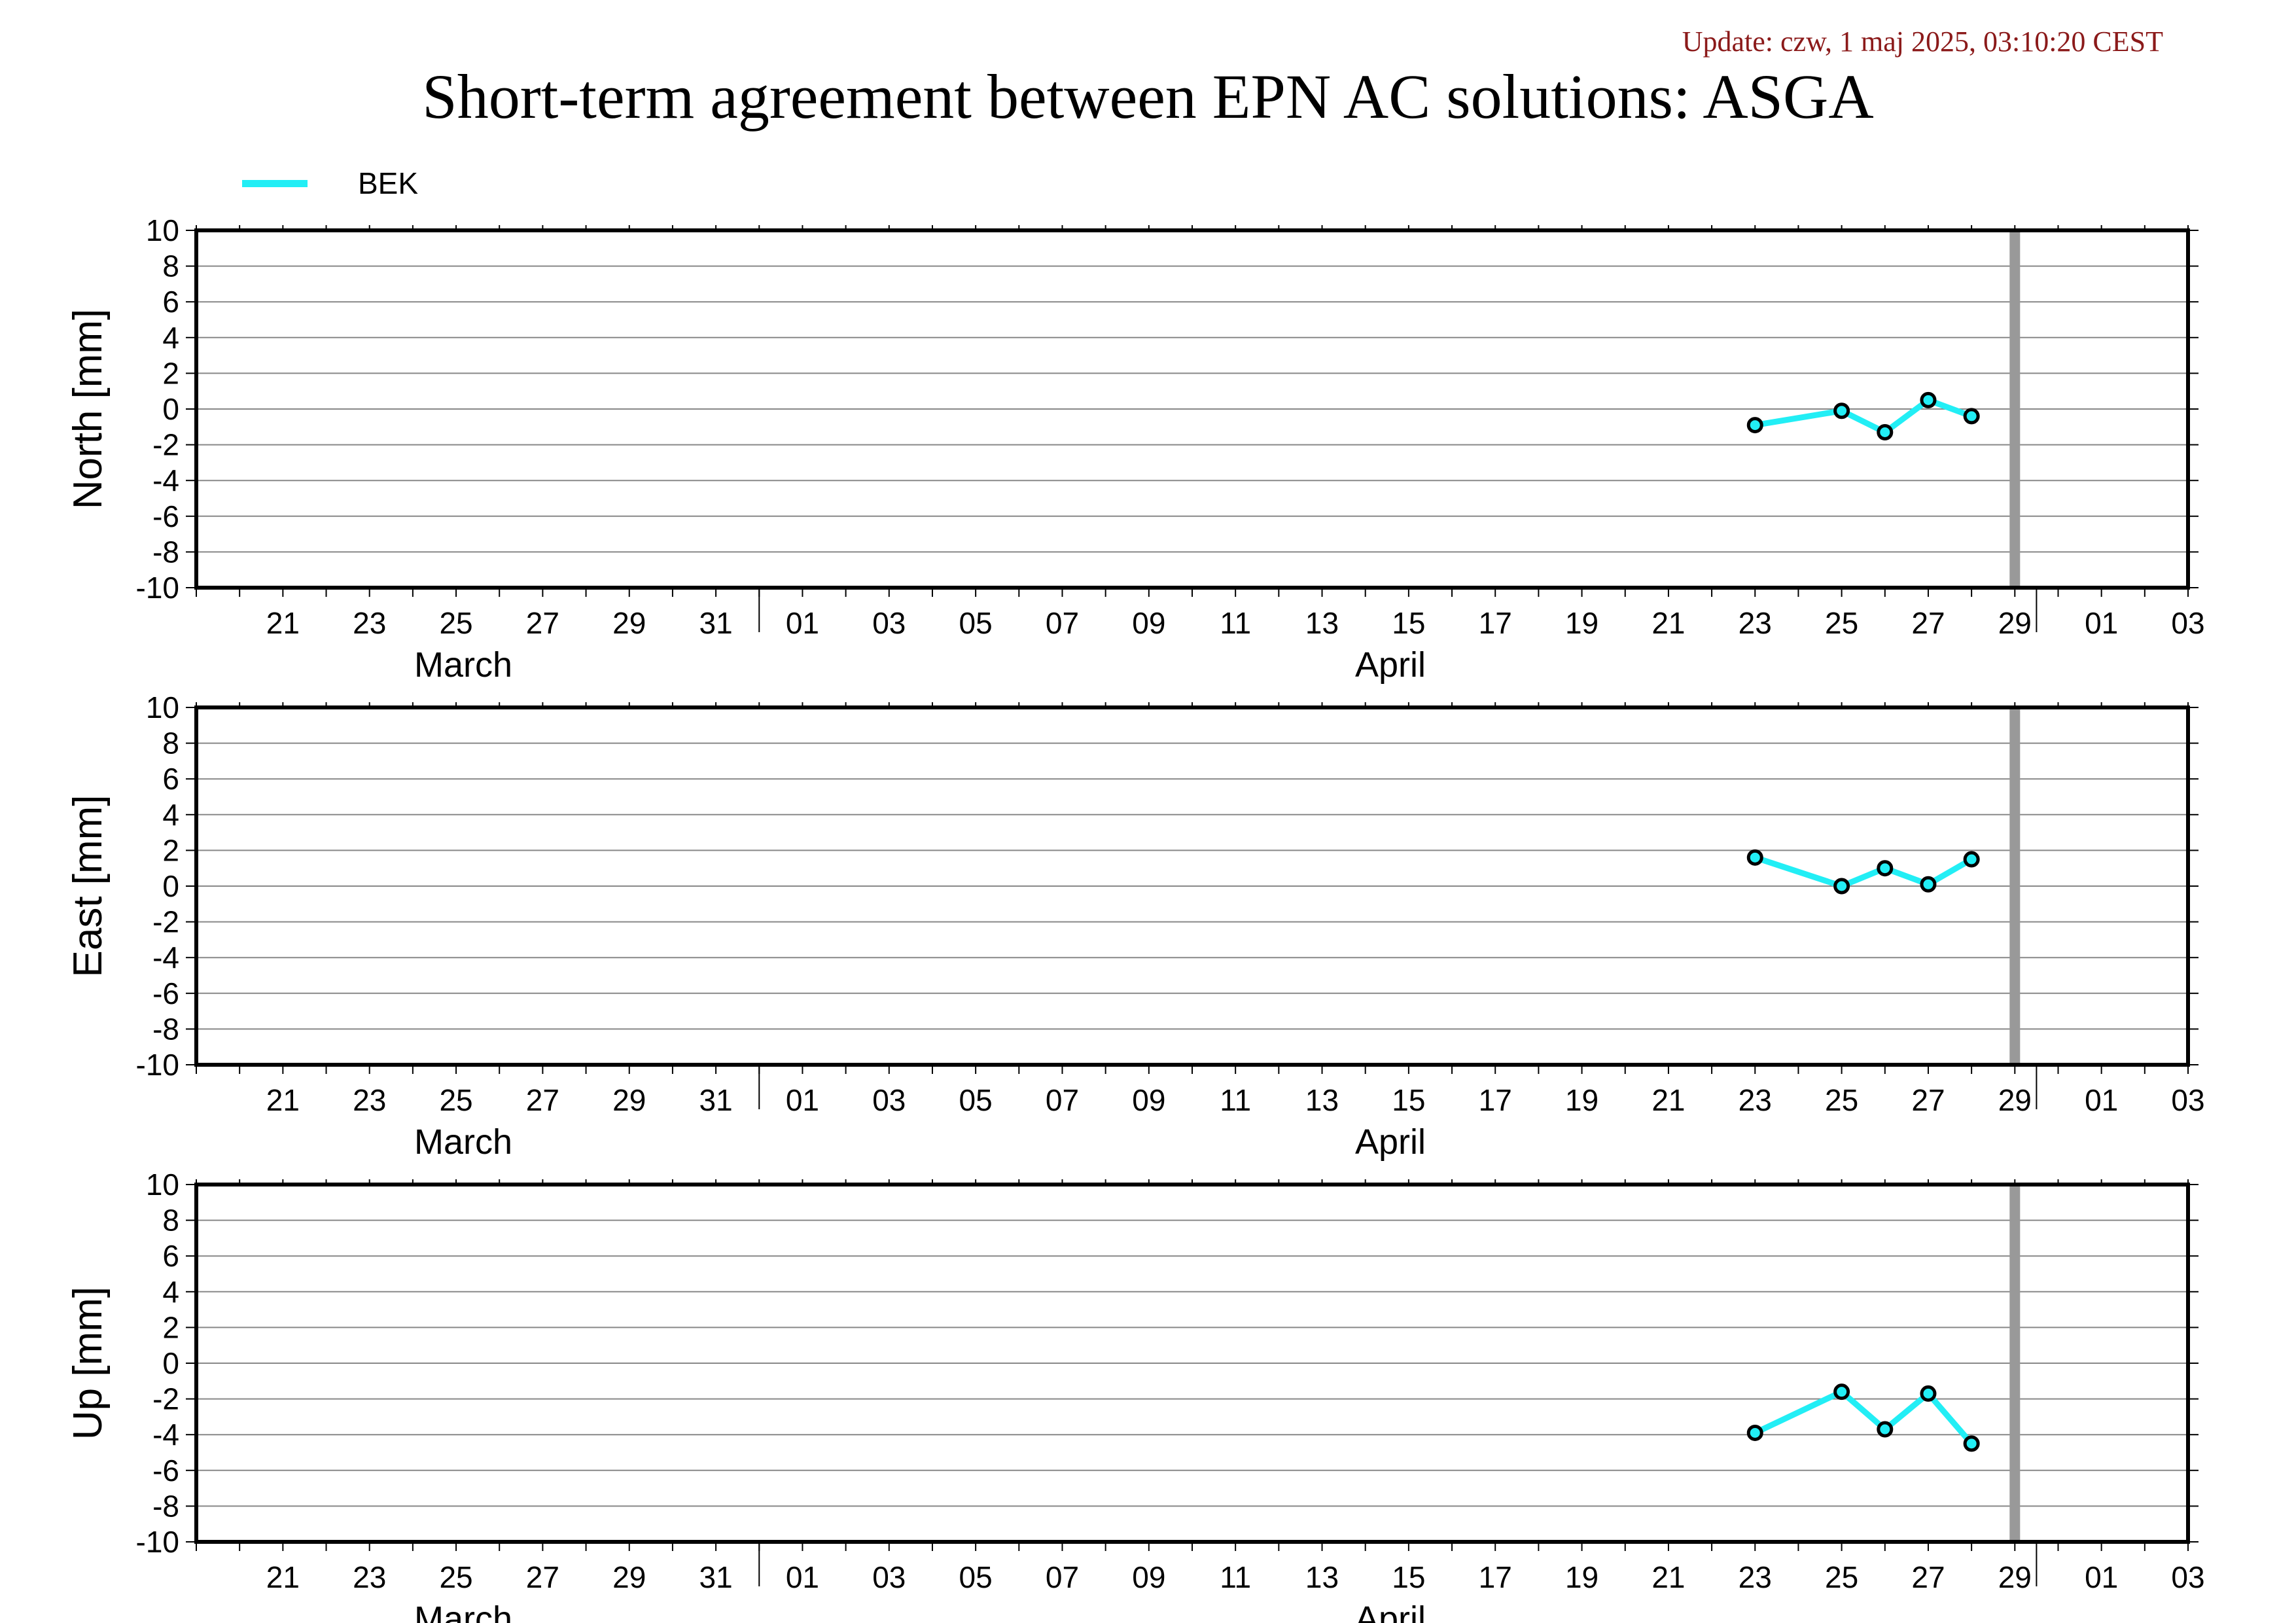 The image size is (2296, 1623). Describe the element at coordinates (170, 373) in the screenshot. I see `y-tick-label: 2` at that location.